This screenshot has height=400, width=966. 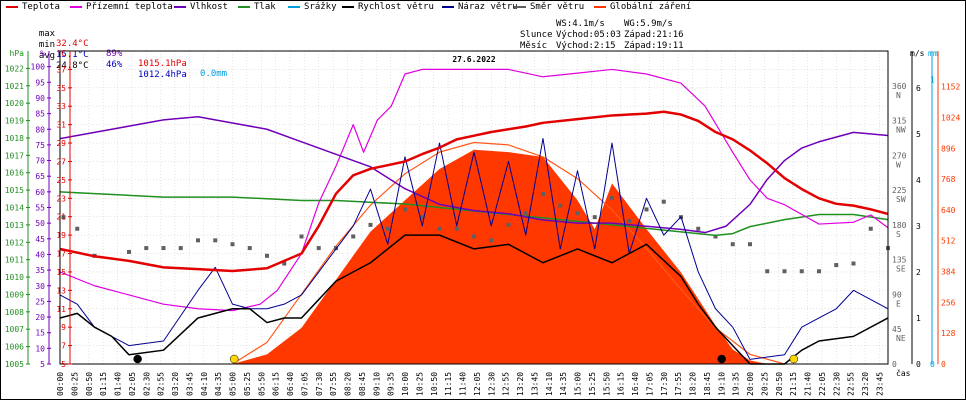 I want to click on x-tick-label: 17:30, so click(x=664, y=384).